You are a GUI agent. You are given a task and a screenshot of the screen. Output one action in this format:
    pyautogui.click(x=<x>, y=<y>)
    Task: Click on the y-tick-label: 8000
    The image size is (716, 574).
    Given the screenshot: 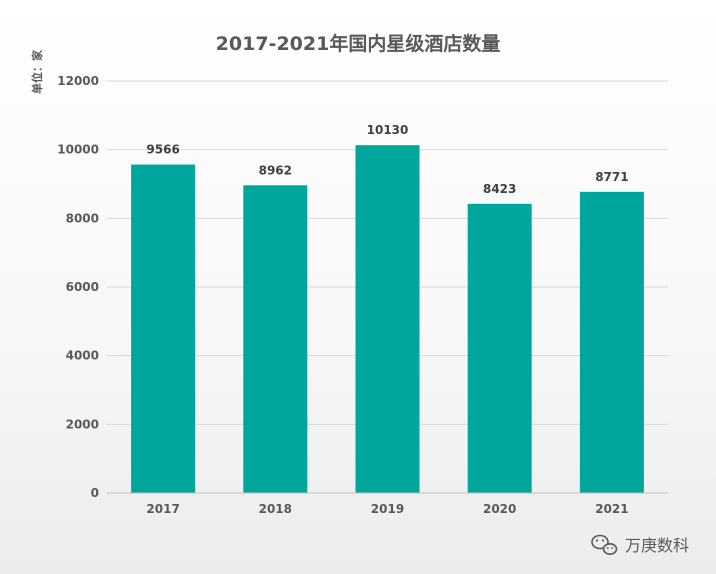 What is the action you would take?
    pyautogui.click(x=82, y=218)
    